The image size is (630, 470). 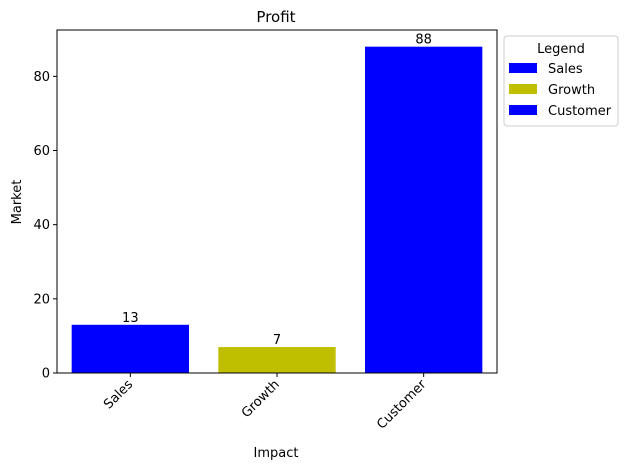 What do you see at coordinates (523, 89) in the screenshot?
I see `legend-swatch-growth` at bounding box center [523, 89].